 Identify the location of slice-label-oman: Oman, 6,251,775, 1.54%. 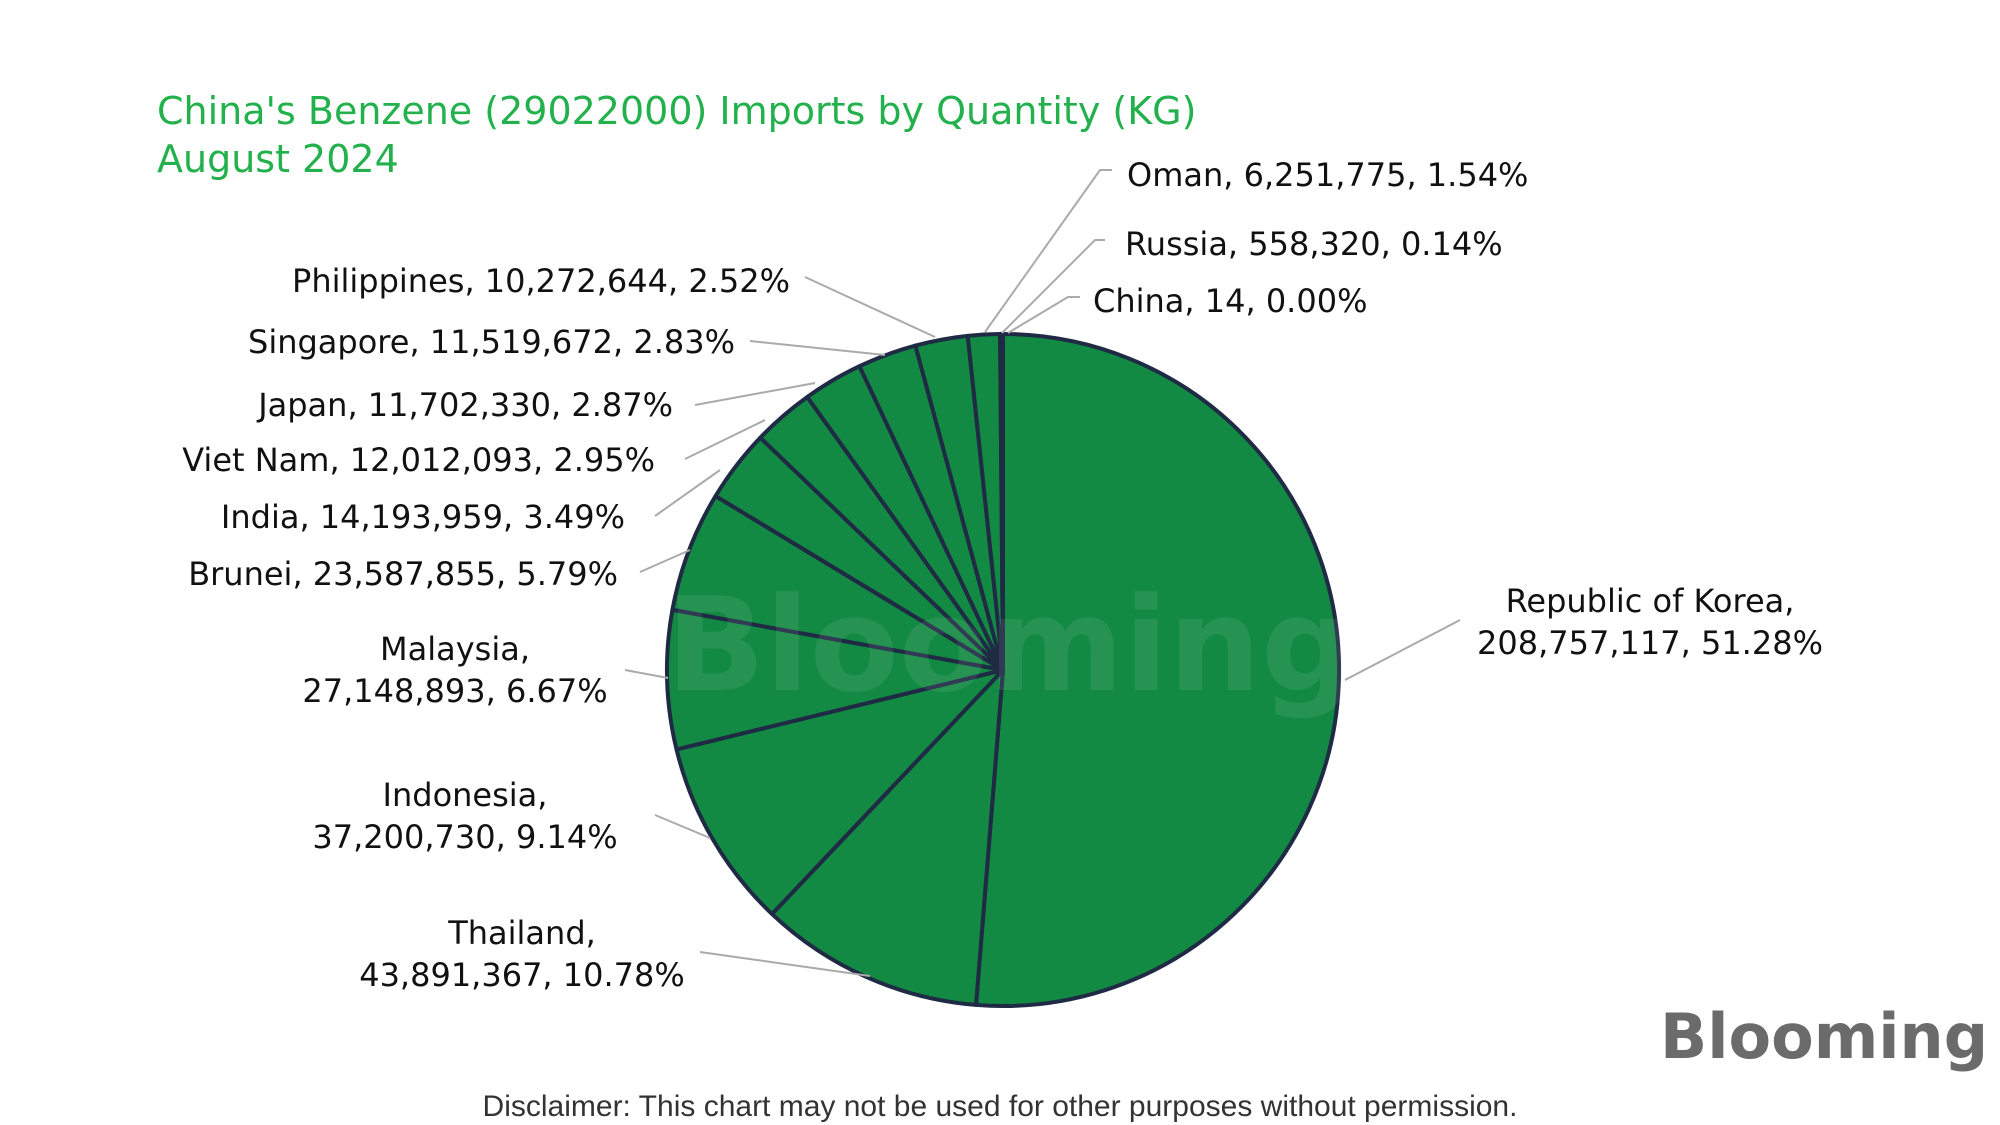
(1327, 175).